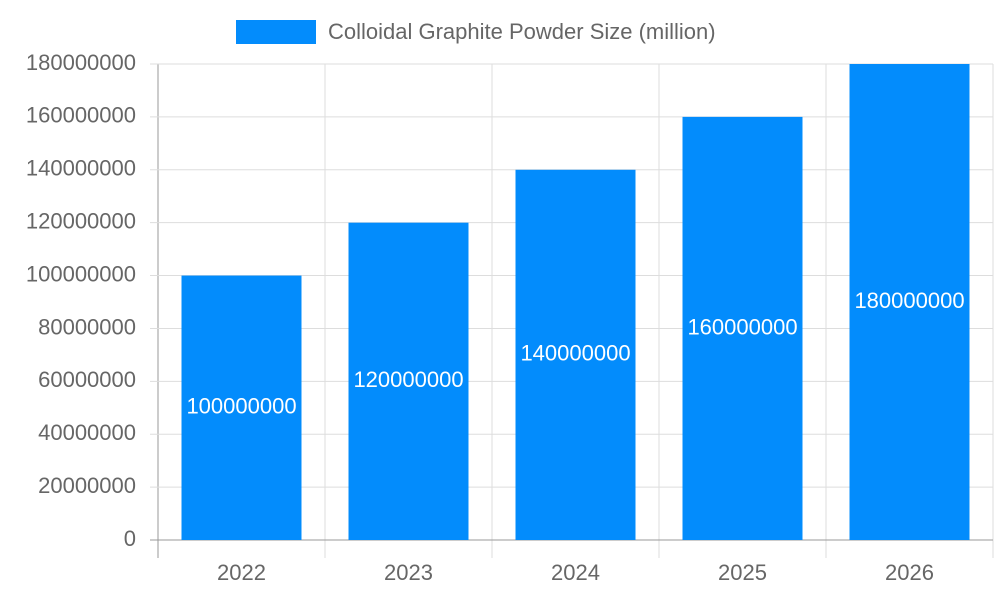 The image size is (1000, 600). Describe the element at coordinates (81, 115) in the screenshot. I see `y-tick-label: 160000000` at that location.